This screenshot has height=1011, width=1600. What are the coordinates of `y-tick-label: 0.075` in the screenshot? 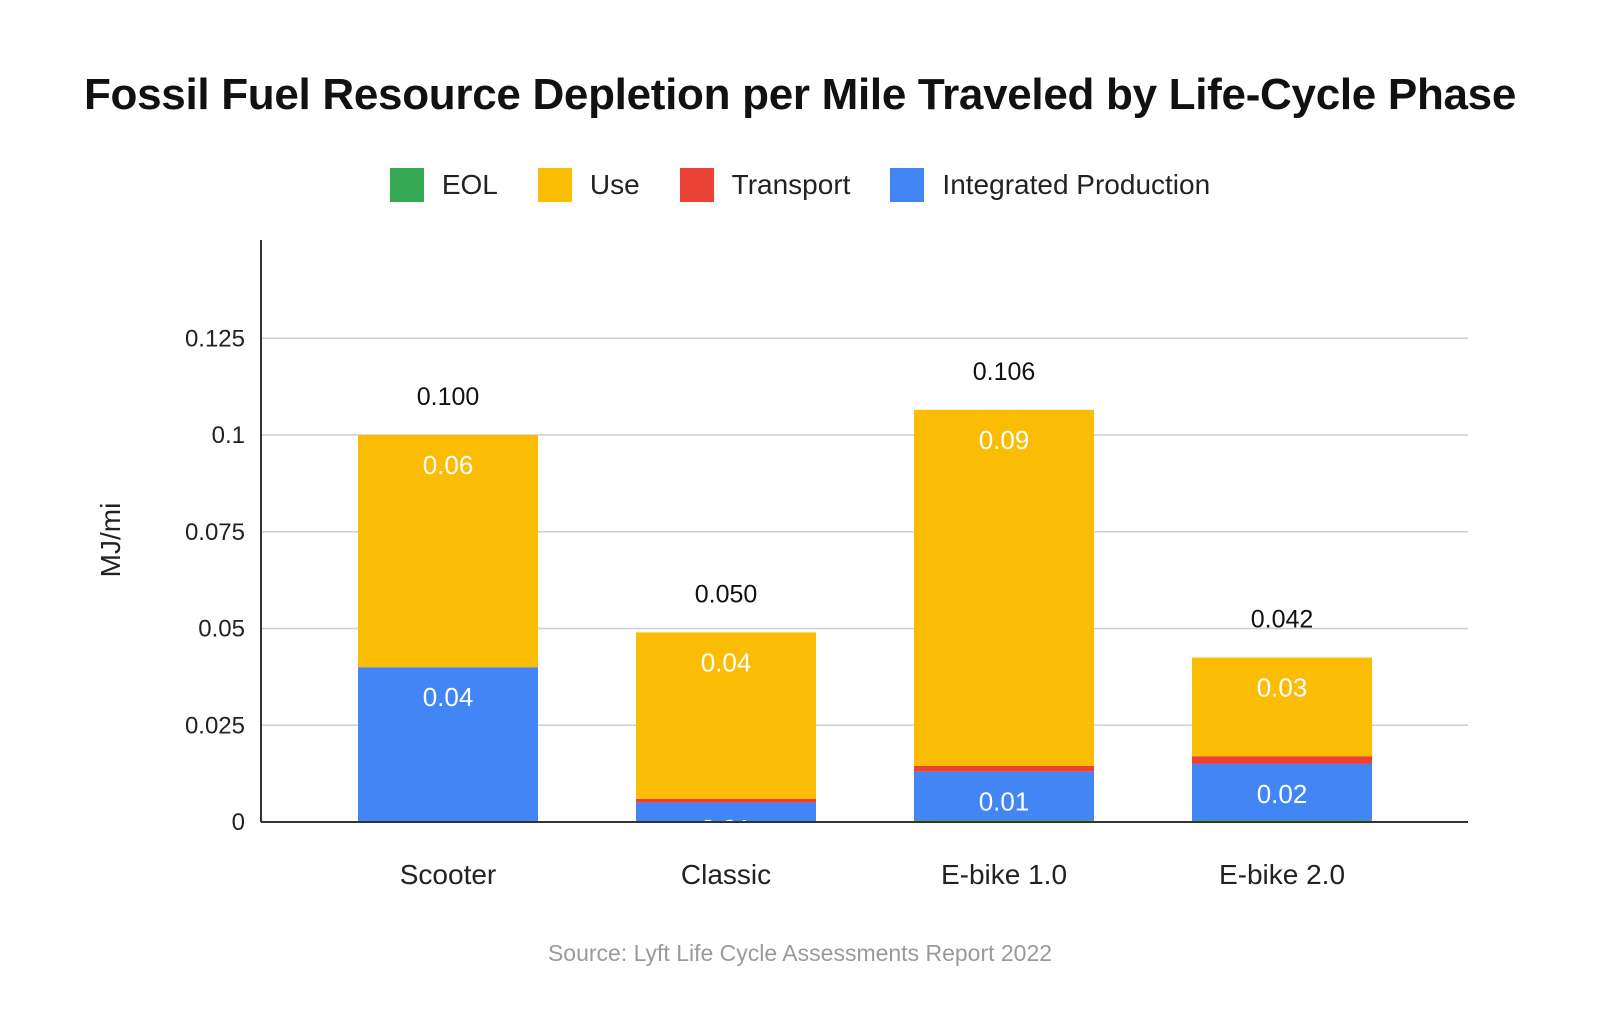 It's located at (215, 532).